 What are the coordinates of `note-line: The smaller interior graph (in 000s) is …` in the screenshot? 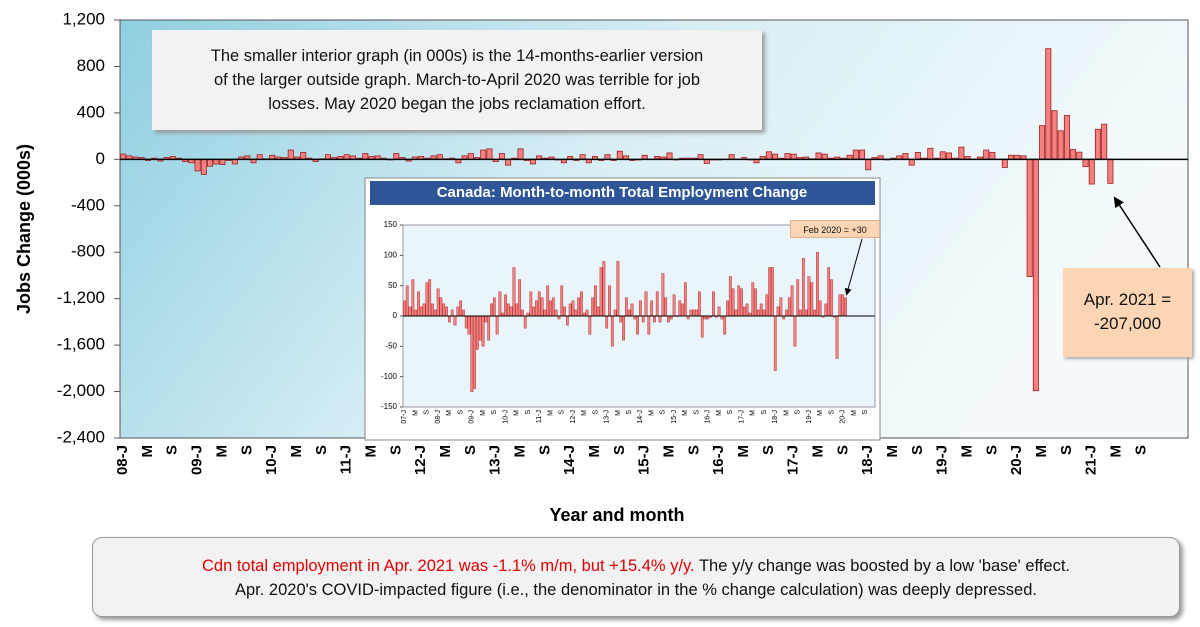 It's located at (457, 56).